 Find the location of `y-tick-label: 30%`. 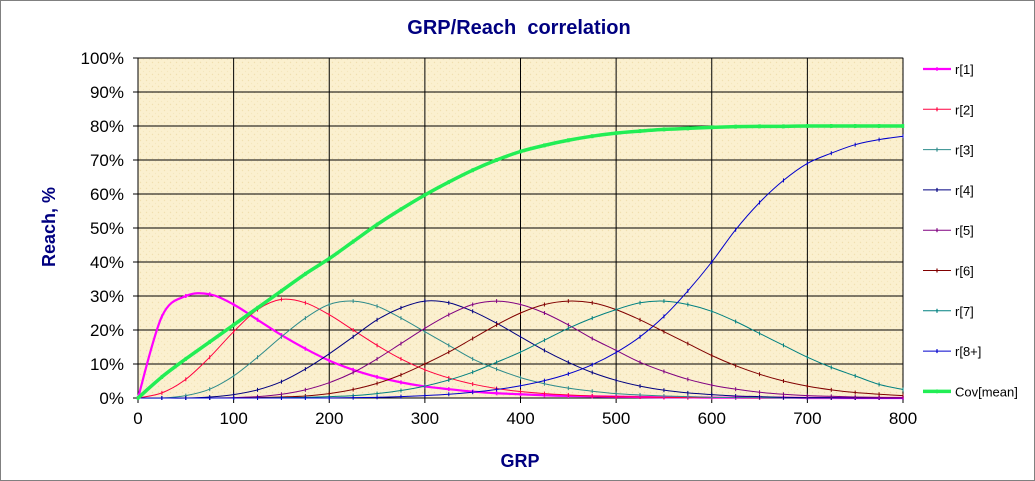

y-tick-label: 30% is located at coordinates (107, 296).